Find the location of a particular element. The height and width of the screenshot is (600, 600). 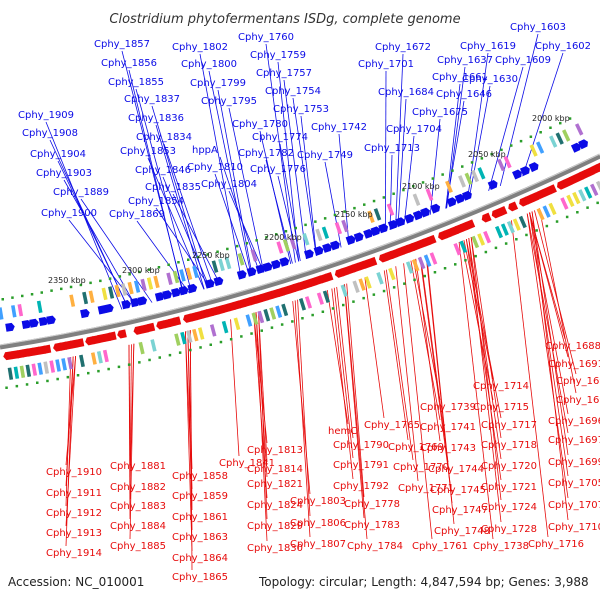

reverse-gene-label: Cphy_1728 is located at coordinates (509, 529).